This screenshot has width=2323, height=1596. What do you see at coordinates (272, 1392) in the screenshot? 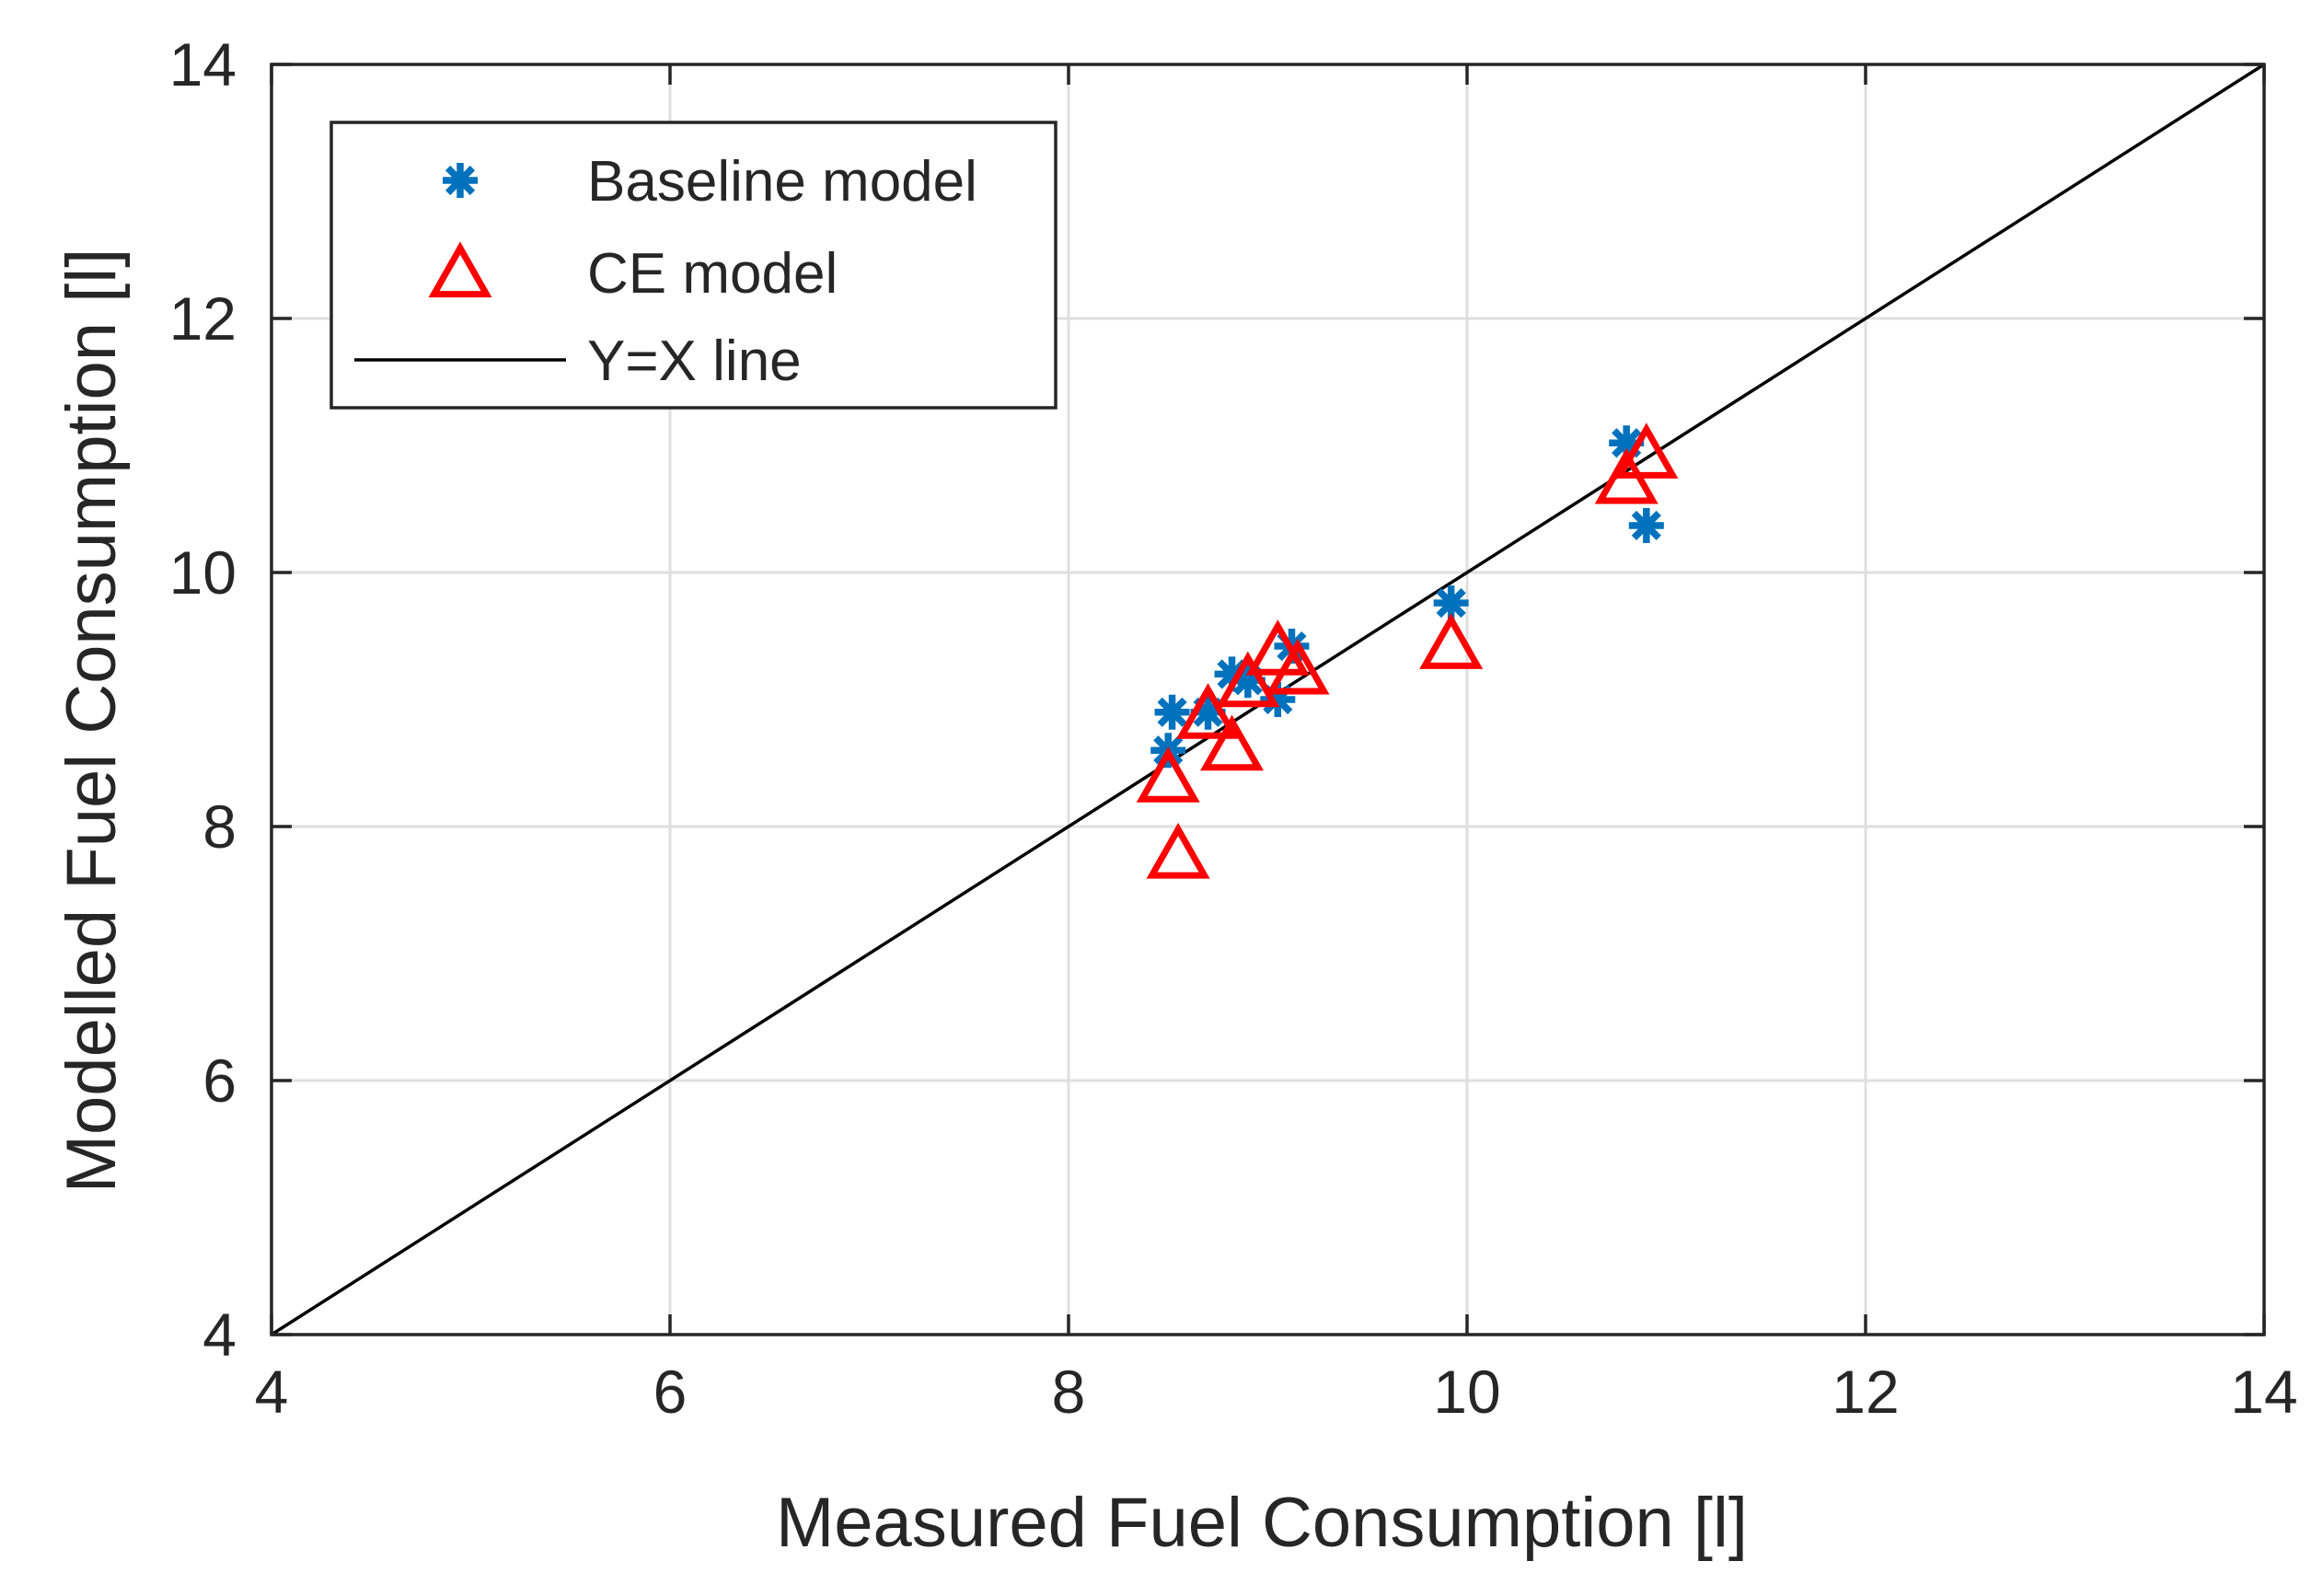
I see `x-tick-label: 4` at bounding box center [272, 1392].